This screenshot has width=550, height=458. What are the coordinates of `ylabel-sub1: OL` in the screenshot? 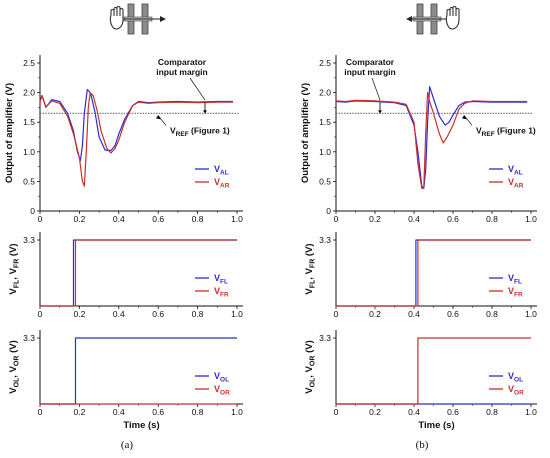 It's located at (313, 382).